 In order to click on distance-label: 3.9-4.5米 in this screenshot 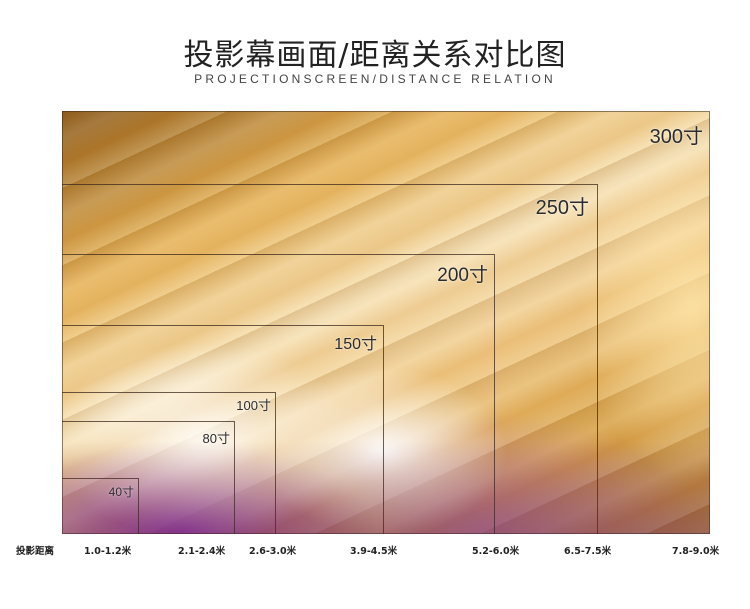, I will do `click(374, 551)`.